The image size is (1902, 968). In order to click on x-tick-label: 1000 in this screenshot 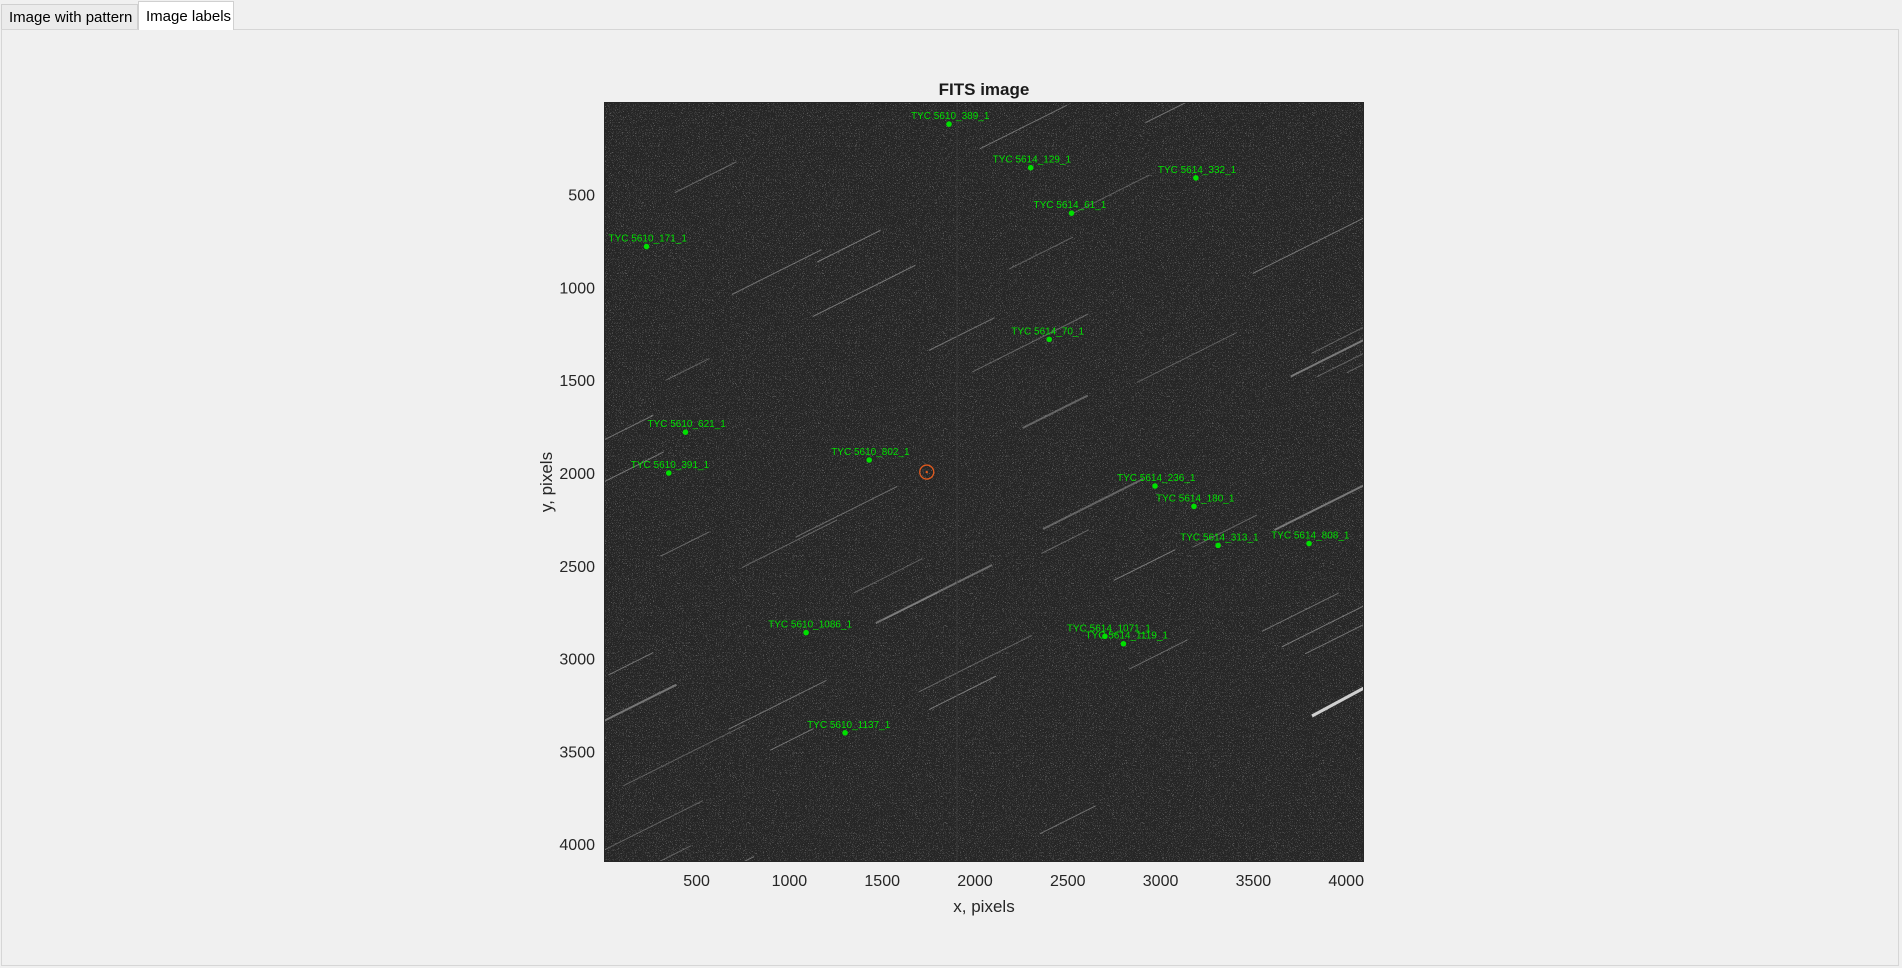, I will do `click(790, 881)`.